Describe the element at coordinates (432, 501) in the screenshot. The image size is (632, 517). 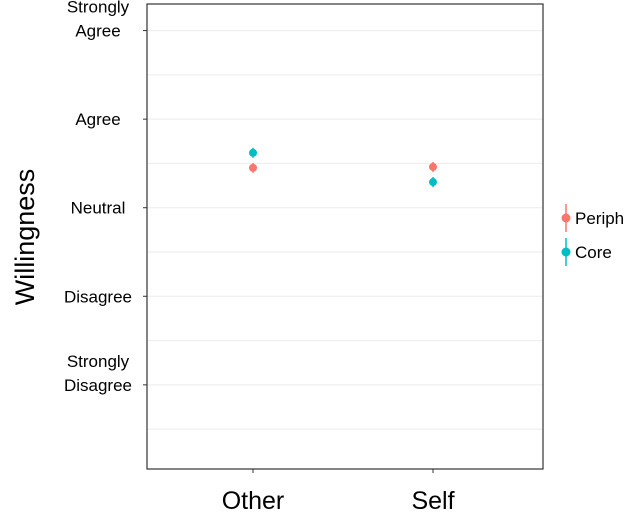
I see `x-tick-label: Self` at that location.